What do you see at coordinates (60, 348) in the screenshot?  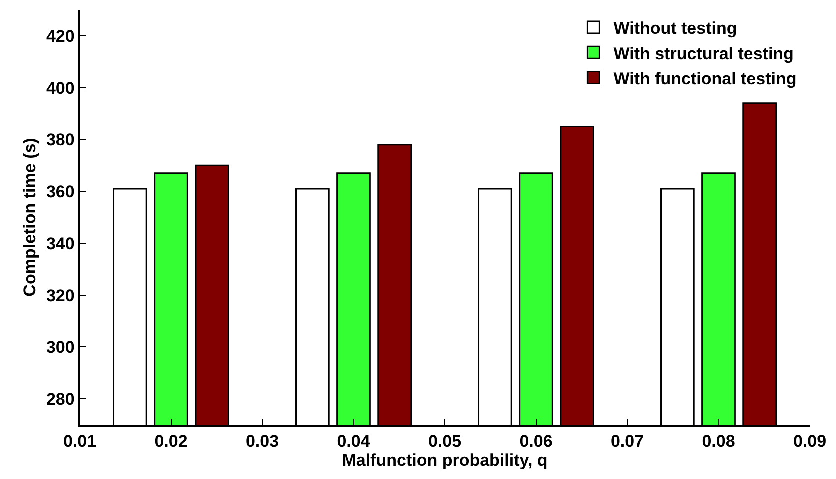 I see `y-tick-label: 300` at bounding box center [60, 348].